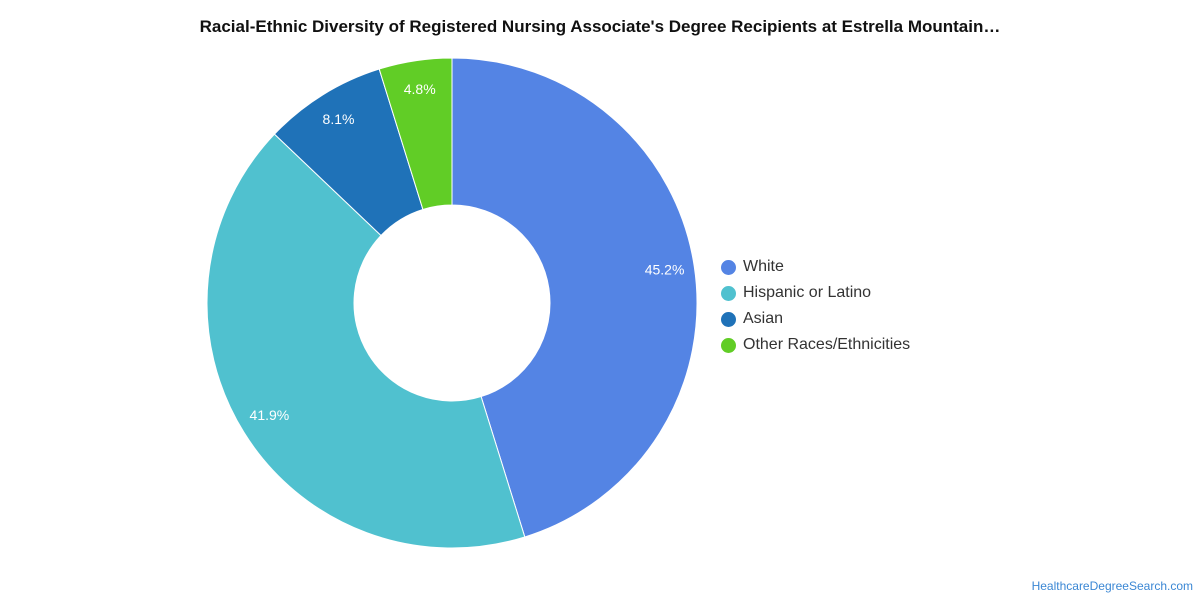  Describe the element at coordinates (807, 292) in the screenshot. I see `legend-label-hispanic-or-latino: Hispanic or Latino` at that location.